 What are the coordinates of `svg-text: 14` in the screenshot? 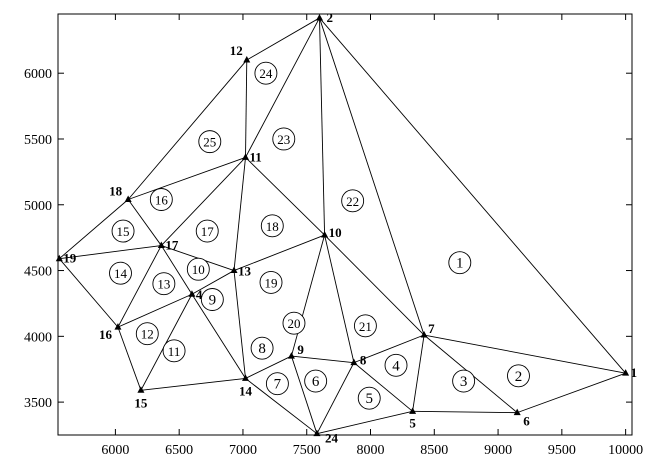 It's located at (121, 273).